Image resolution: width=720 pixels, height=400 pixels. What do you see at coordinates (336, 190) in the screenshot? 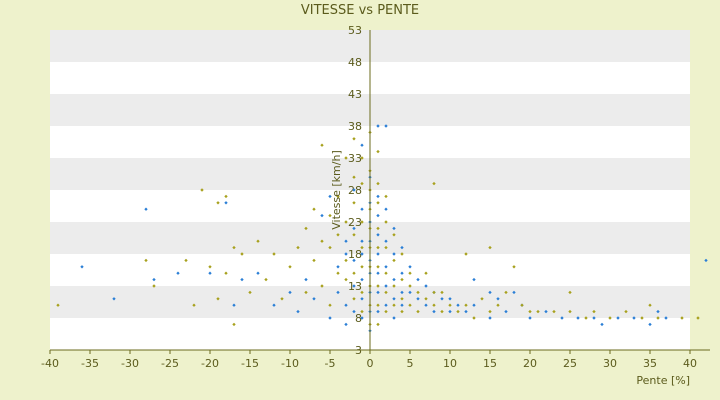
I see `y-axis-label: Vitesse [km/h]` at bounding box center [336, 190].